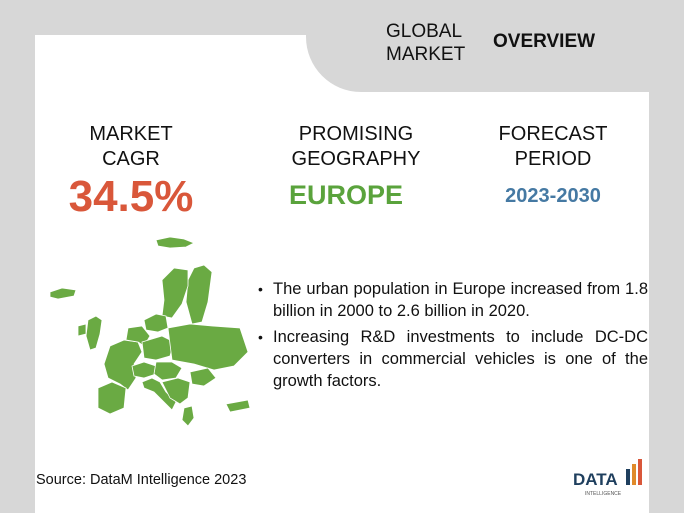 This screenshot has width=684, height=513. I want to click on header-global-market: GLOBAL MARKET, so click(426, 43).